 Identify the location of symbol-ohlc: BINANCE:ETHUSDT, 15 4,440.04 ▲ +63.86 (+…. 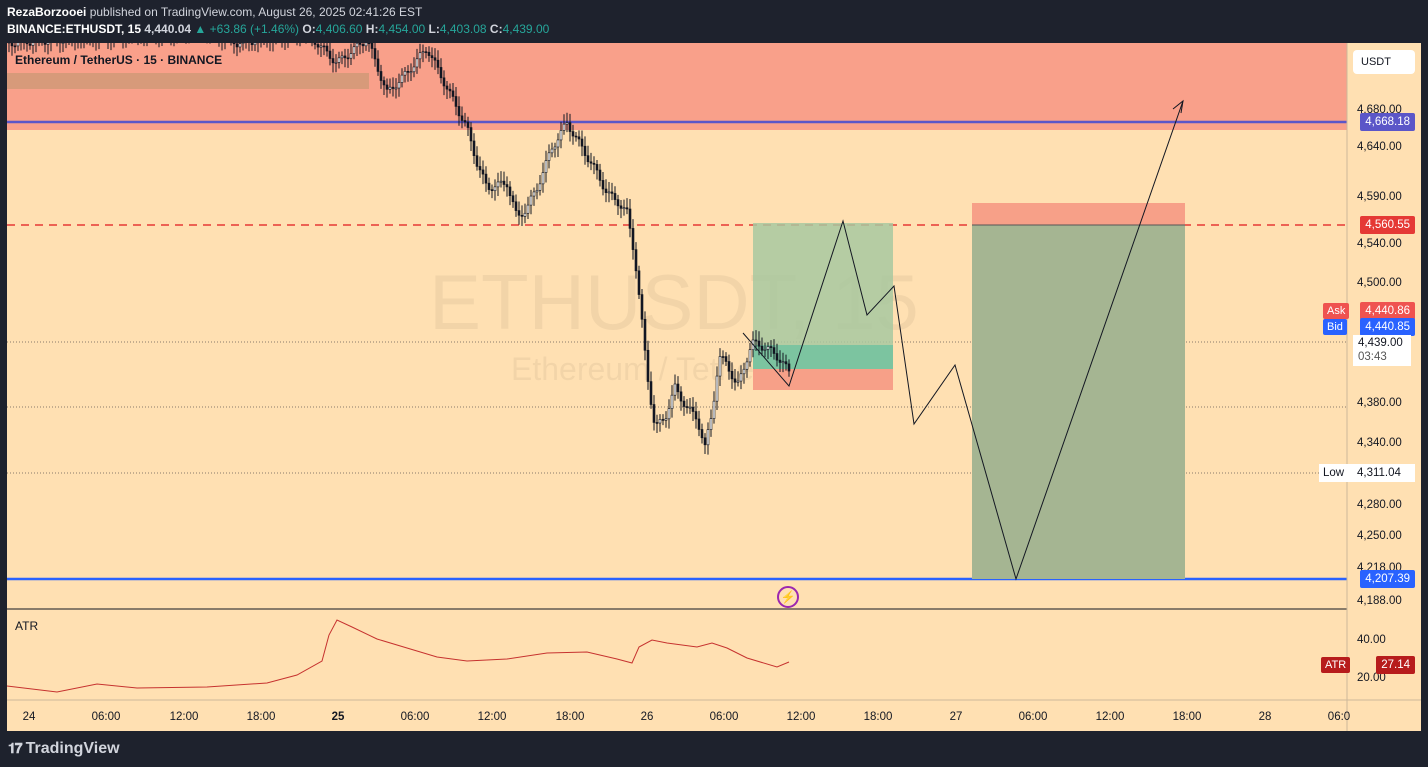
(714, 29).